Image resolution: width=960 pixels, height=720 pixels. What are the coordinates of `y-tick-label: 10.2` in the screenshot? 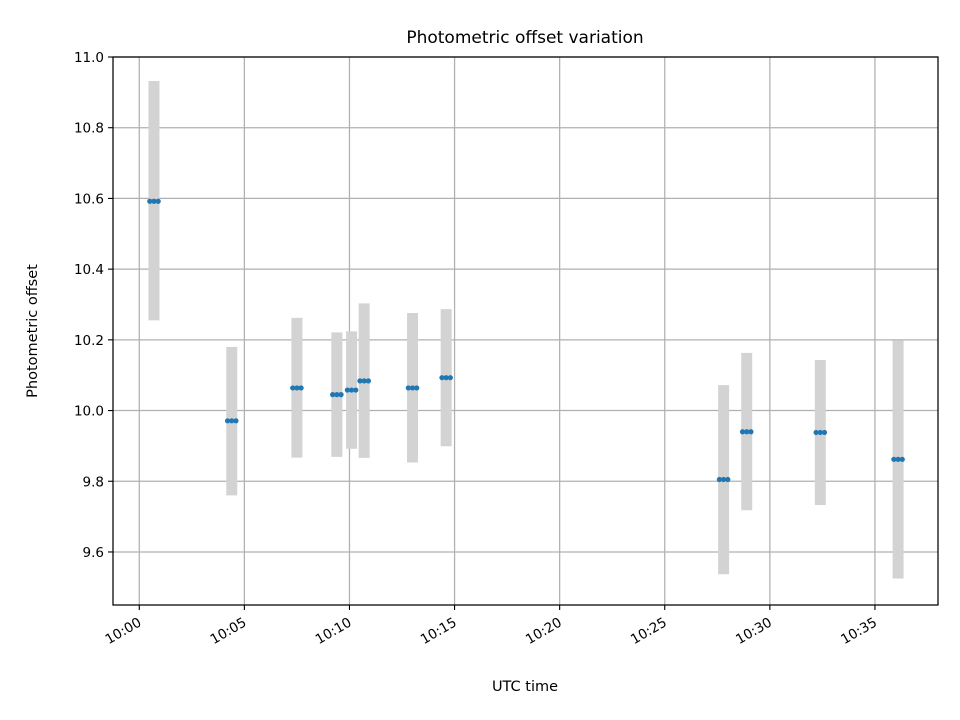 It's located at (89, 341).